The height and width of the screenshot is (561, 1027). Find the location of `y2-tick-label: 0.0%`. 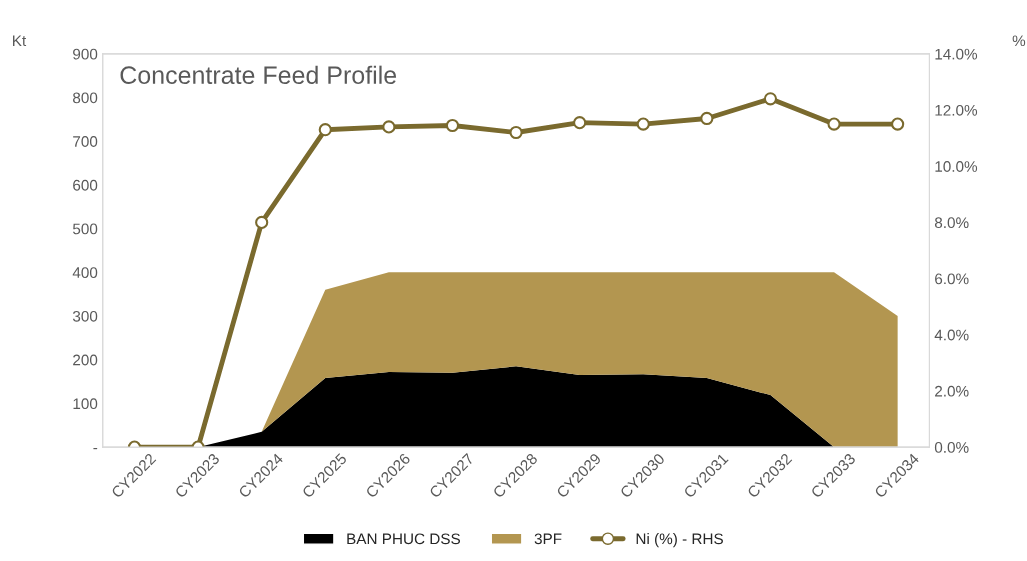

y2-tick-label: 0.0% is located at coordinates (951, 447).